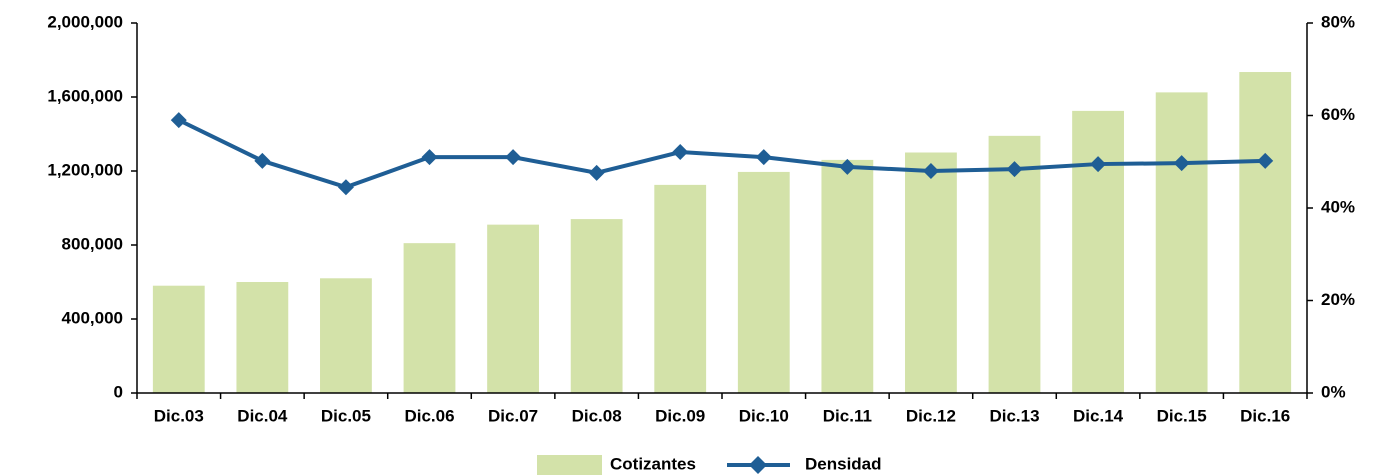  Describe the element at coordinates (118, 391) in the screenshot. I see `y-tick-label: 0` at that location.